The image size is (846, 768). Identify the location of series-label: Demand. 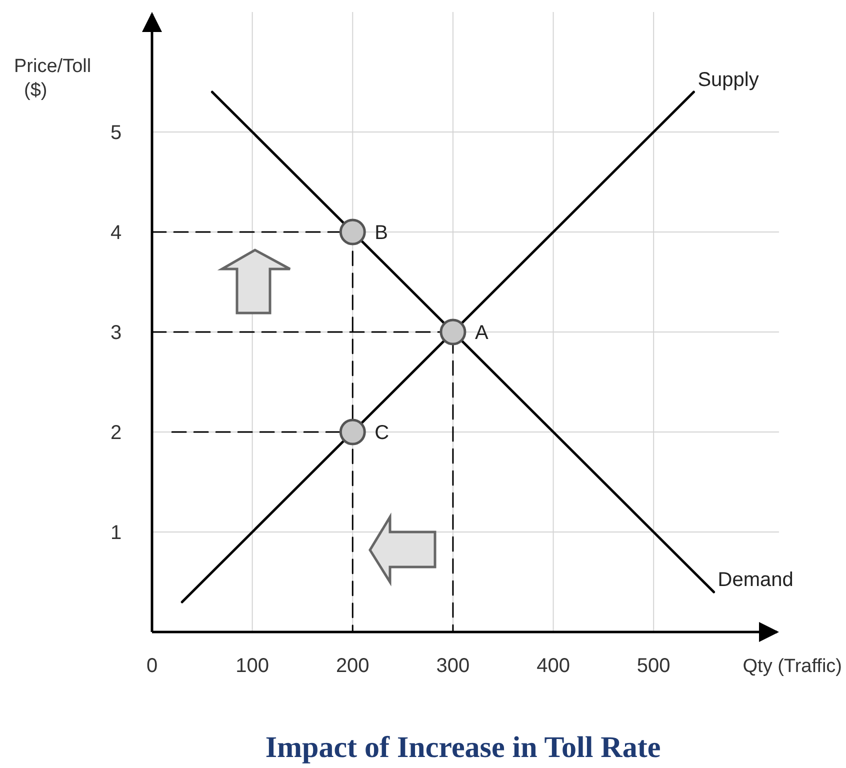
(756, 580).